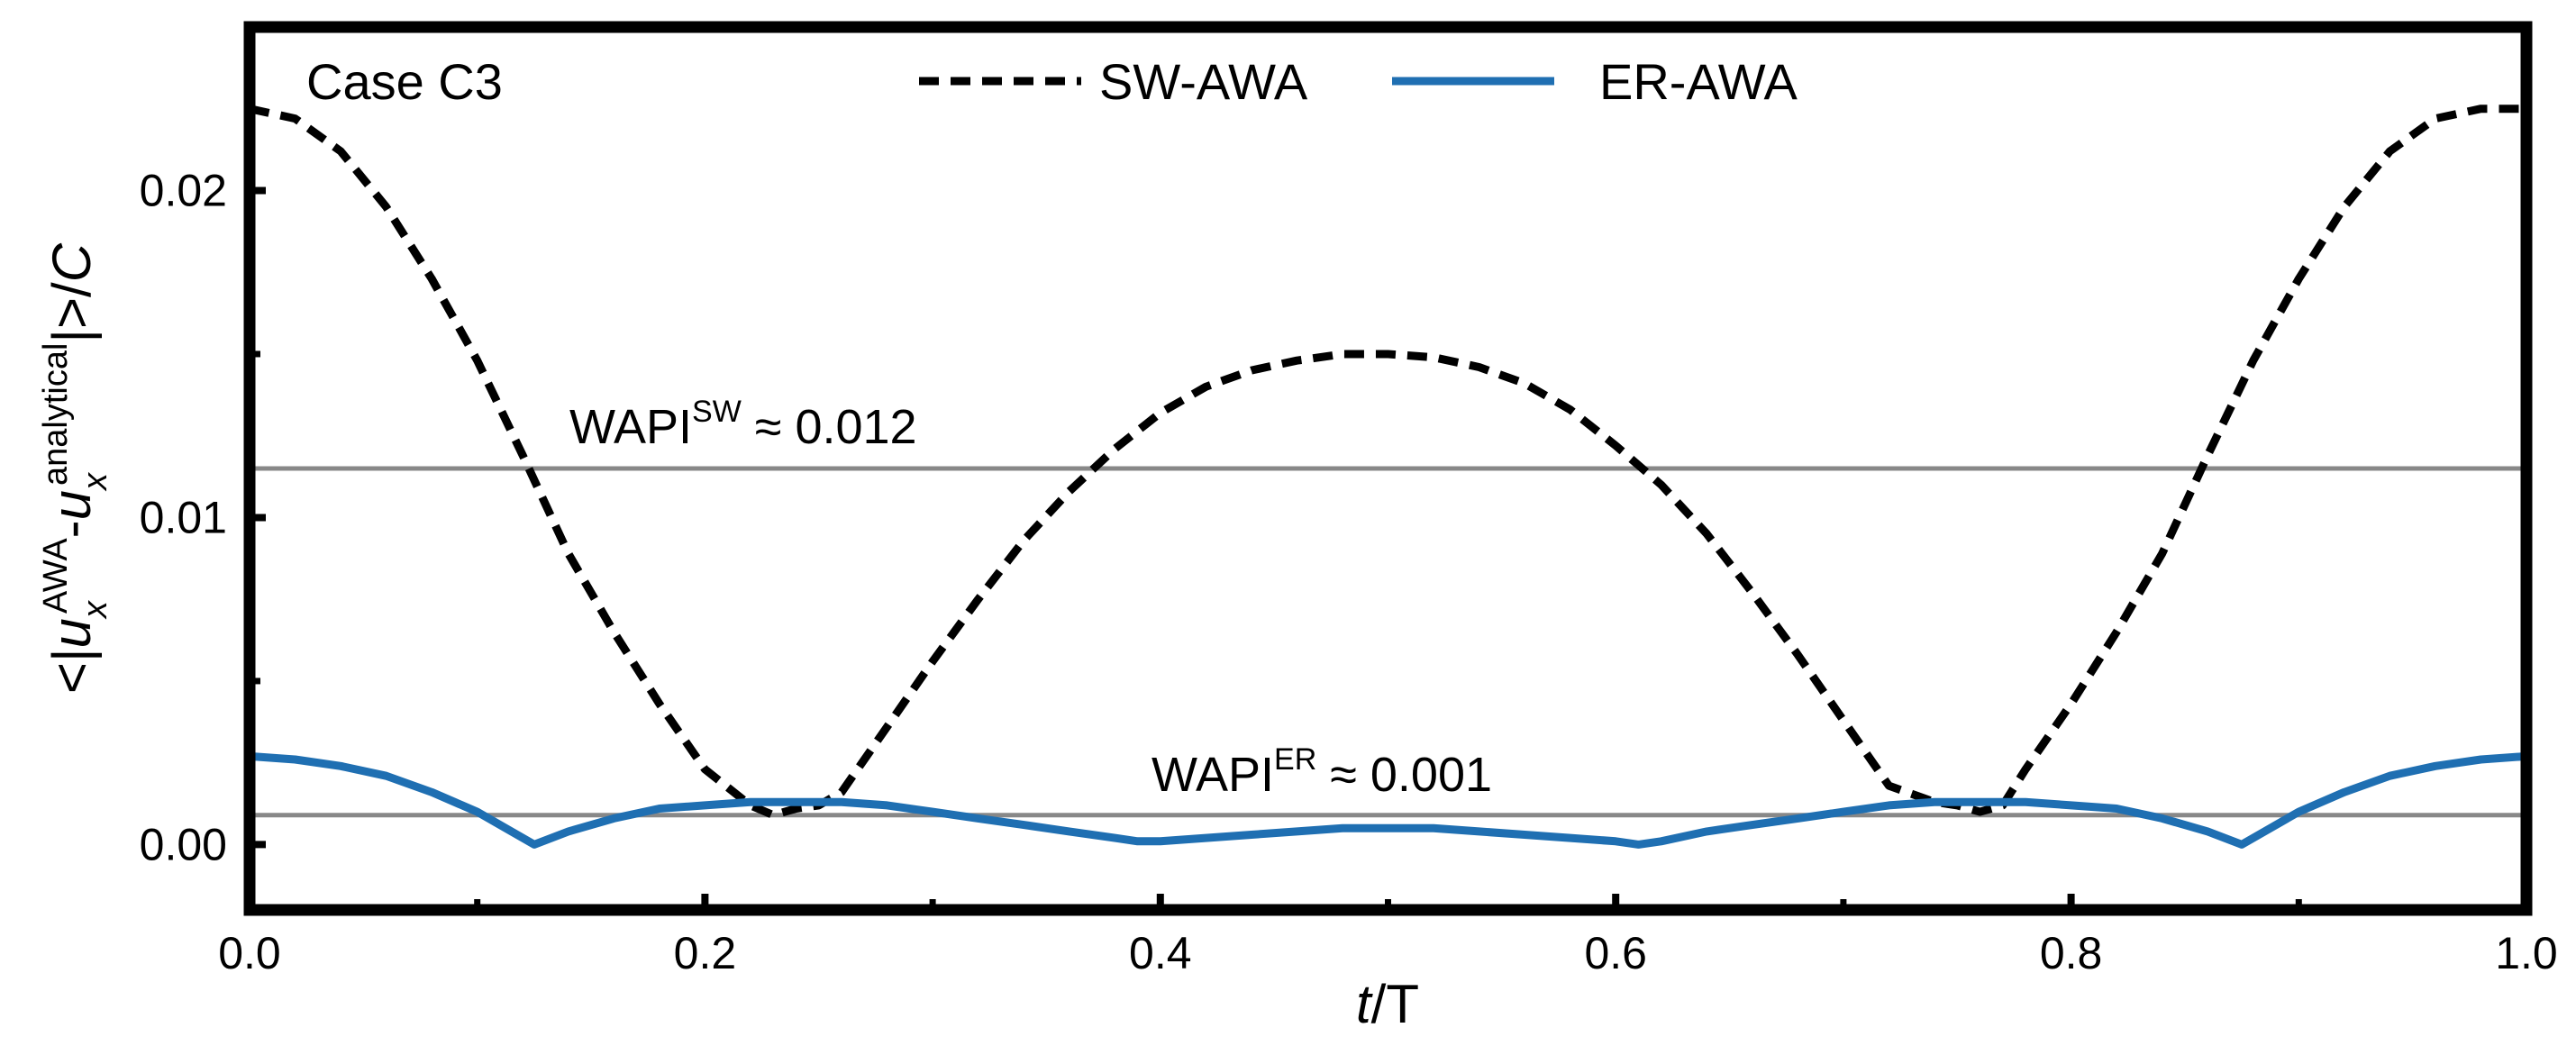 The image size is (2576, 1055). I want to click on annotation-wapi-sw: WAPISW ≈ 0.012, so click(743, 424).